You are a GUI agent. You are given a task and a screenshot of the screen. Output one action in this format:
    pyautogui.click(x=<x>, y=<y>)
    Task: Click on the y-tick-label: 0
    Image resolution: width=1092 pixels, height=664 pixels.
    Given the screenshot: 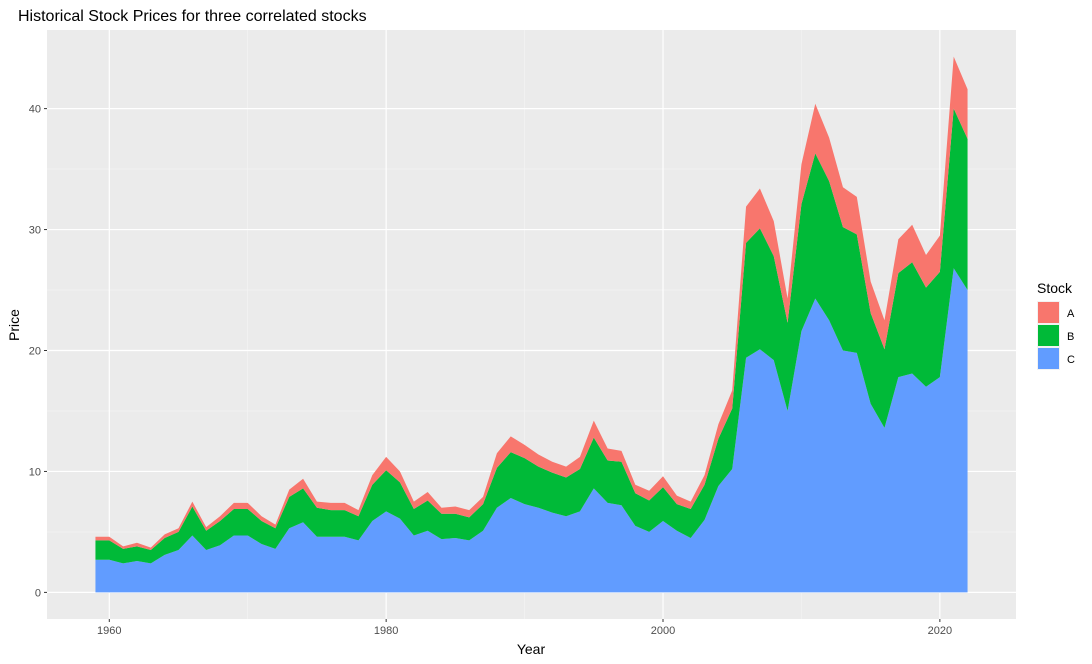 What is the action you would take?
    pyautogui.click(x=38, y=593)
    